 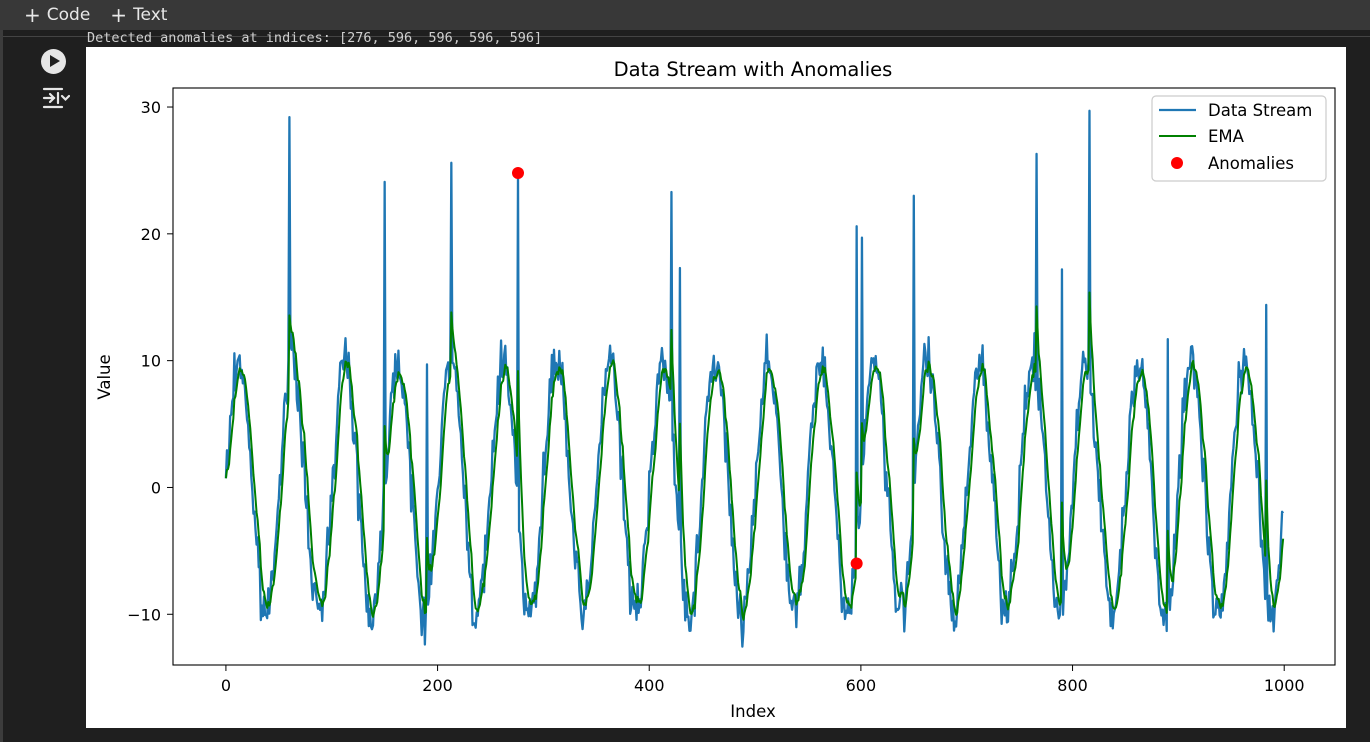 What do you see at coordinates (1, 386) in the screenshot?
I see `cell-left-border` at bounding box center [1, 386].